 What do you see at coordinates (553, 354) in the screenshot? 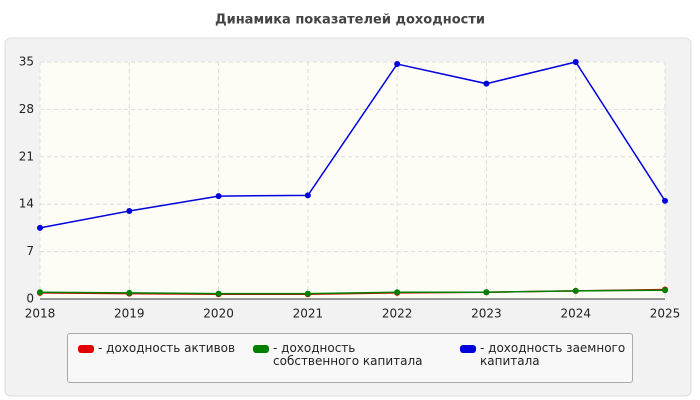
I see `legend-label: - доходность заемного капитала` at bounding box center [553, 354].